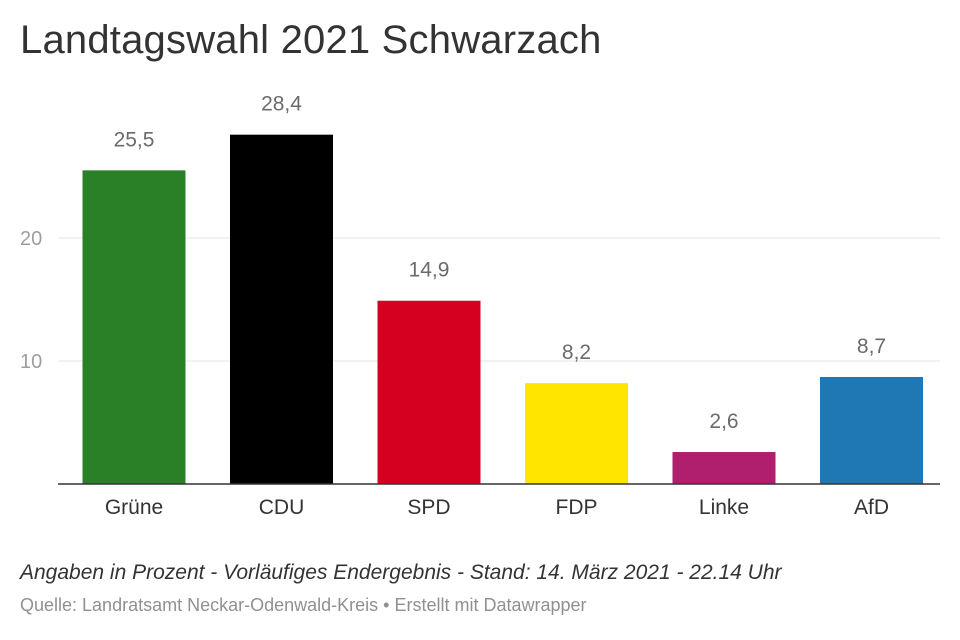 This screenshot has height=640, width=960. What do you see at coordinates (428, 507) in the screenshot?
I see `x-tick-label: SPD` at bounding box center [428, 507].